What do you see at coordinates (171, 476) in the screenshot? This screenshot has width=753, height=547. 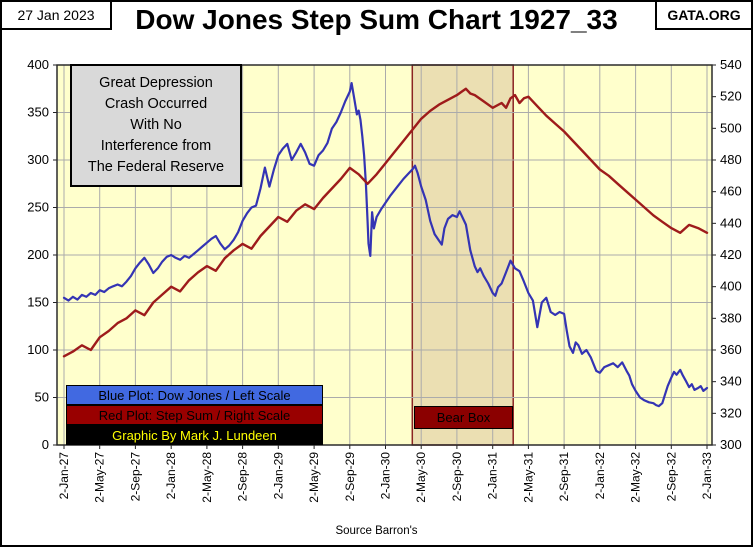 I see `svg-text: 2-Jan-28` at bounding box center [171, 476].